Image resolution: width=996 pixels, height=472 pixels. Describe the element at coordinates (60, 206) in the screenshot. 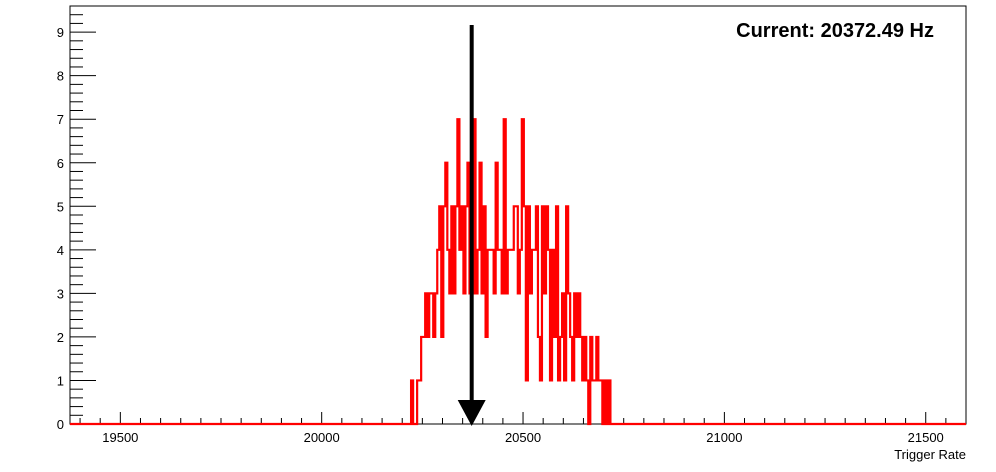

I see `y-tick-label: 5` at that location.